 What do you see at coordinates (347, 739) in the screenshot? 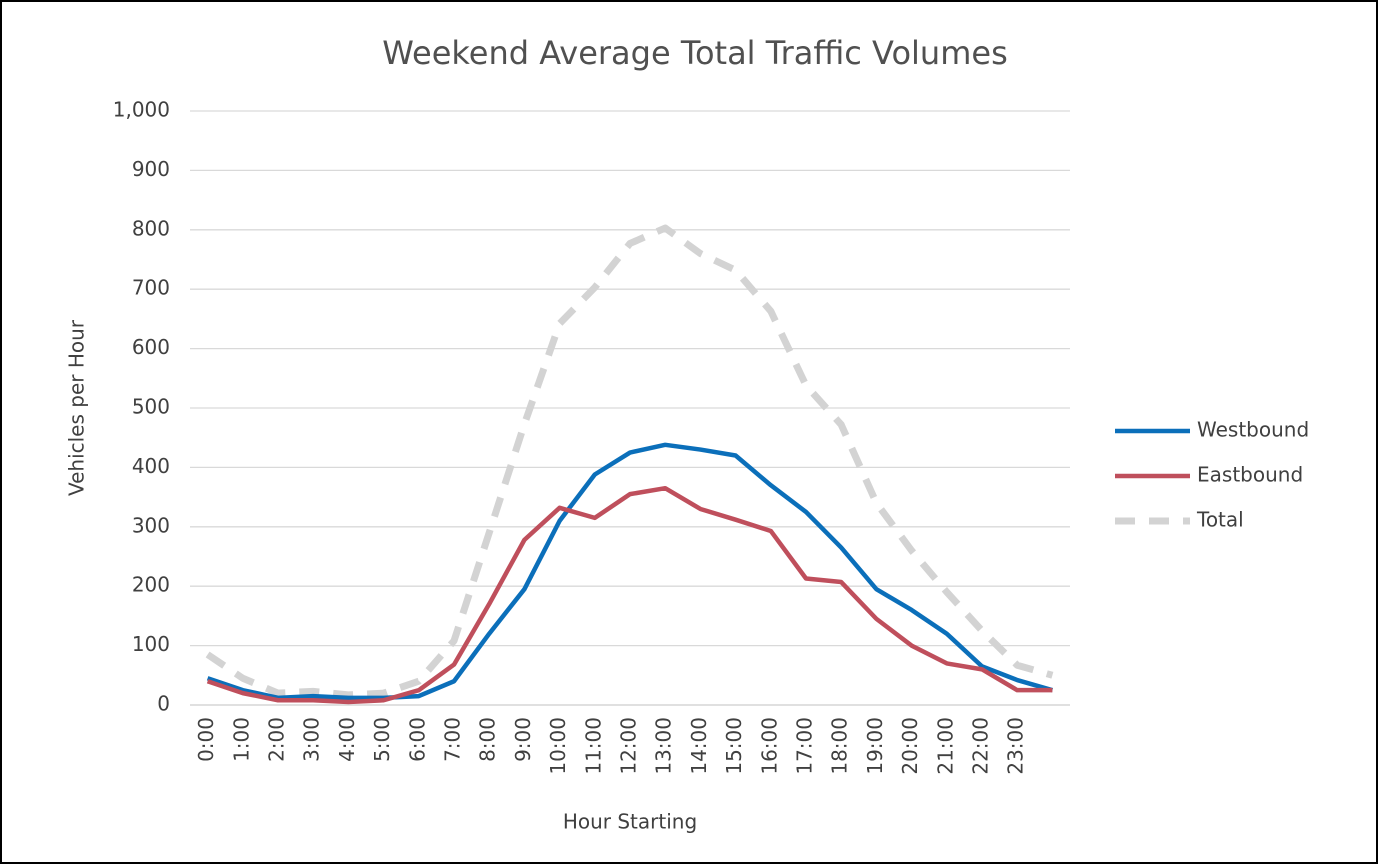
I see `x-tick-label: 4:00` at bounding box center [347, 739].